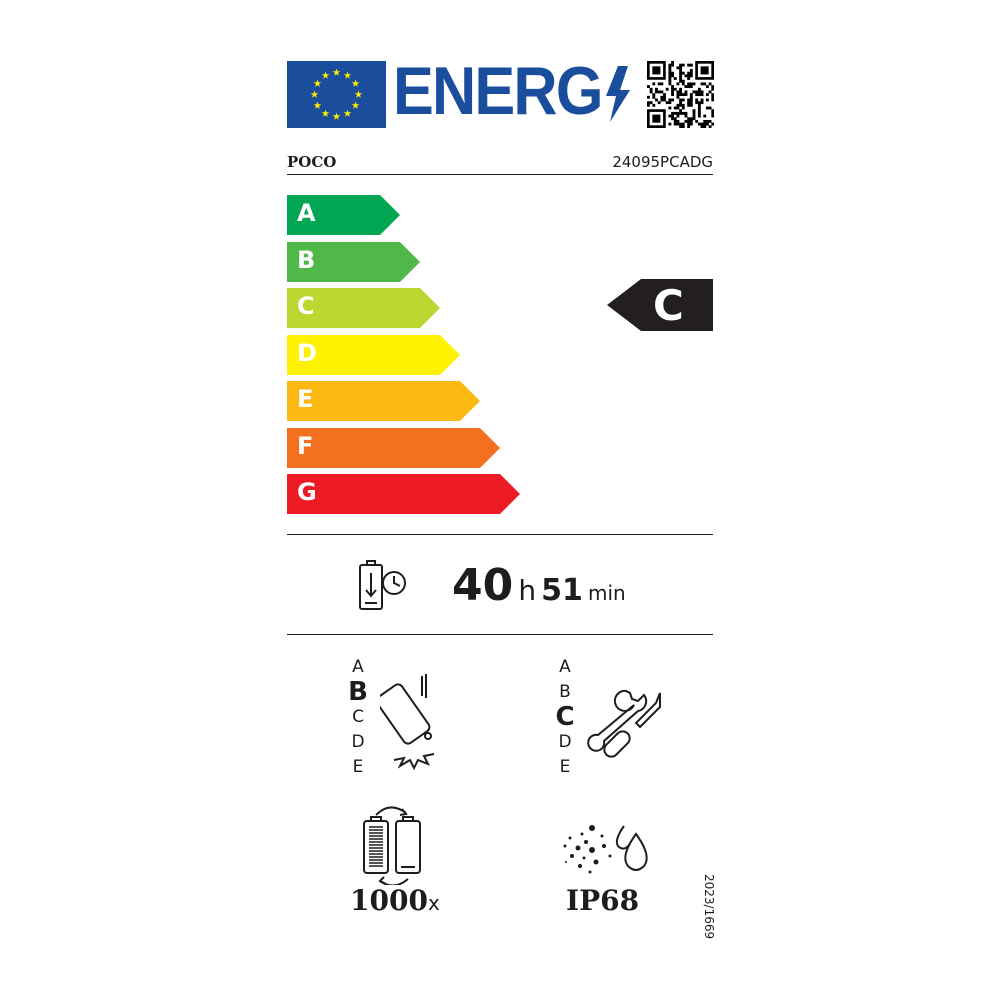 This screenshot has height=1000, width=1000. I want to click on energy-class-bar-e: E, so click(383, 401).